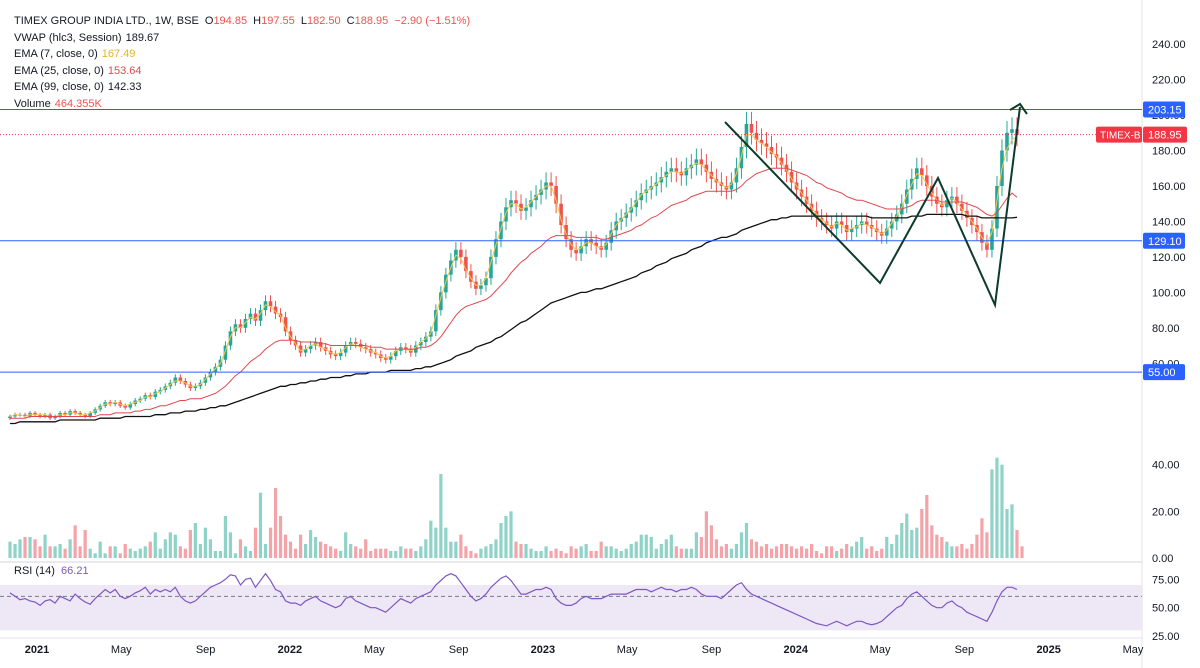  What do you see at coordinates (209, 21) in the screenshot?
I see `open-label: O` at bounding box center [209, 21].